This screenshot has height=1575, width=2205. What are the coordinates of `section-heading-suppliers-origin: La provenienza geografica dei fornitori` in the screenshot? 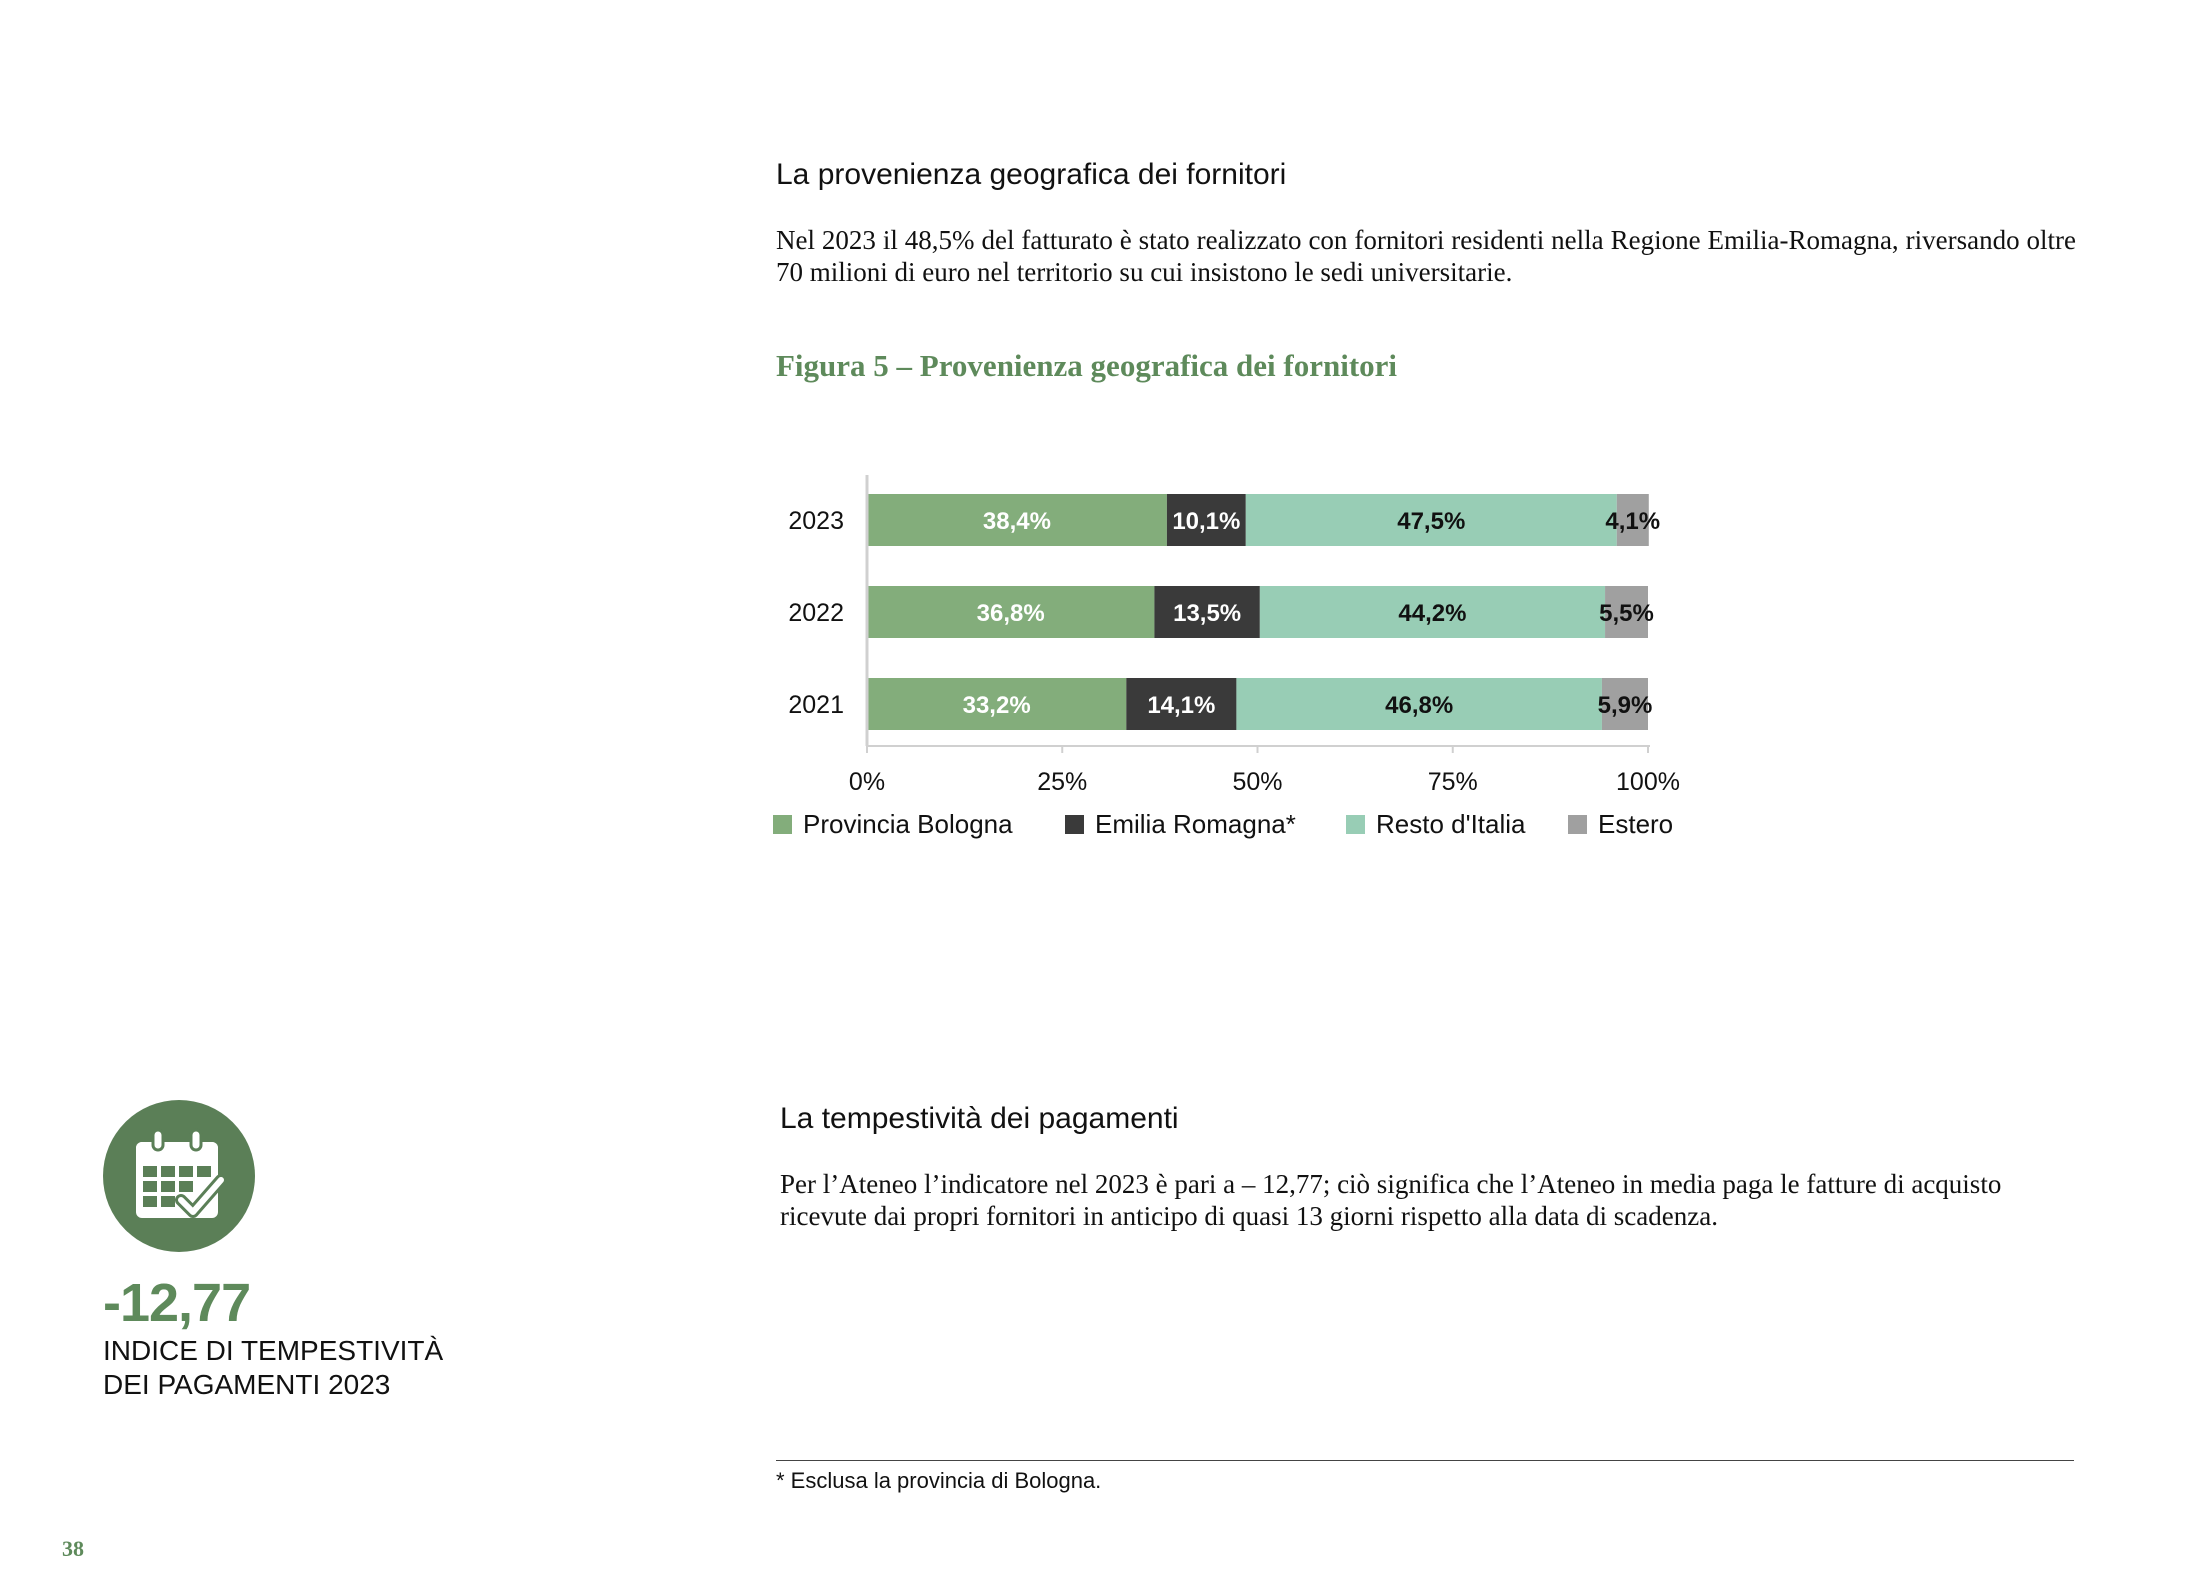 It's located at (1031, 174).